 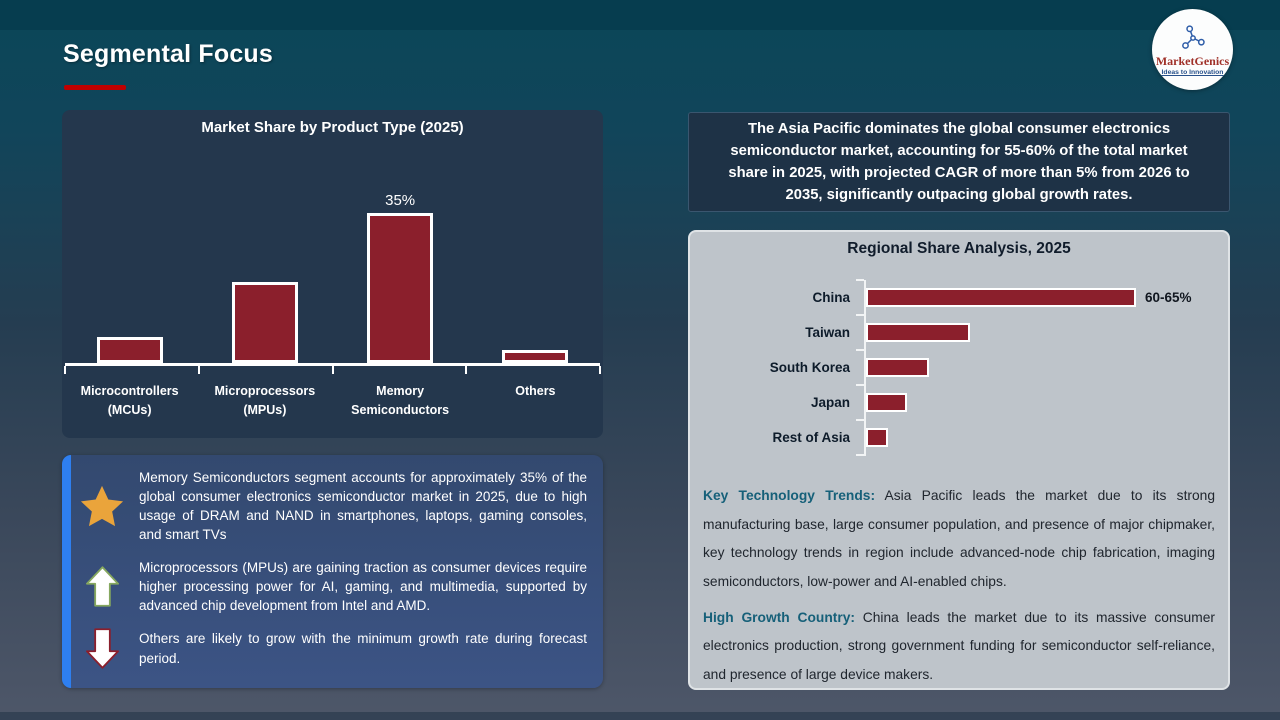 I want to click on table-row: Rest of Asia, so click(x=954, y=437).